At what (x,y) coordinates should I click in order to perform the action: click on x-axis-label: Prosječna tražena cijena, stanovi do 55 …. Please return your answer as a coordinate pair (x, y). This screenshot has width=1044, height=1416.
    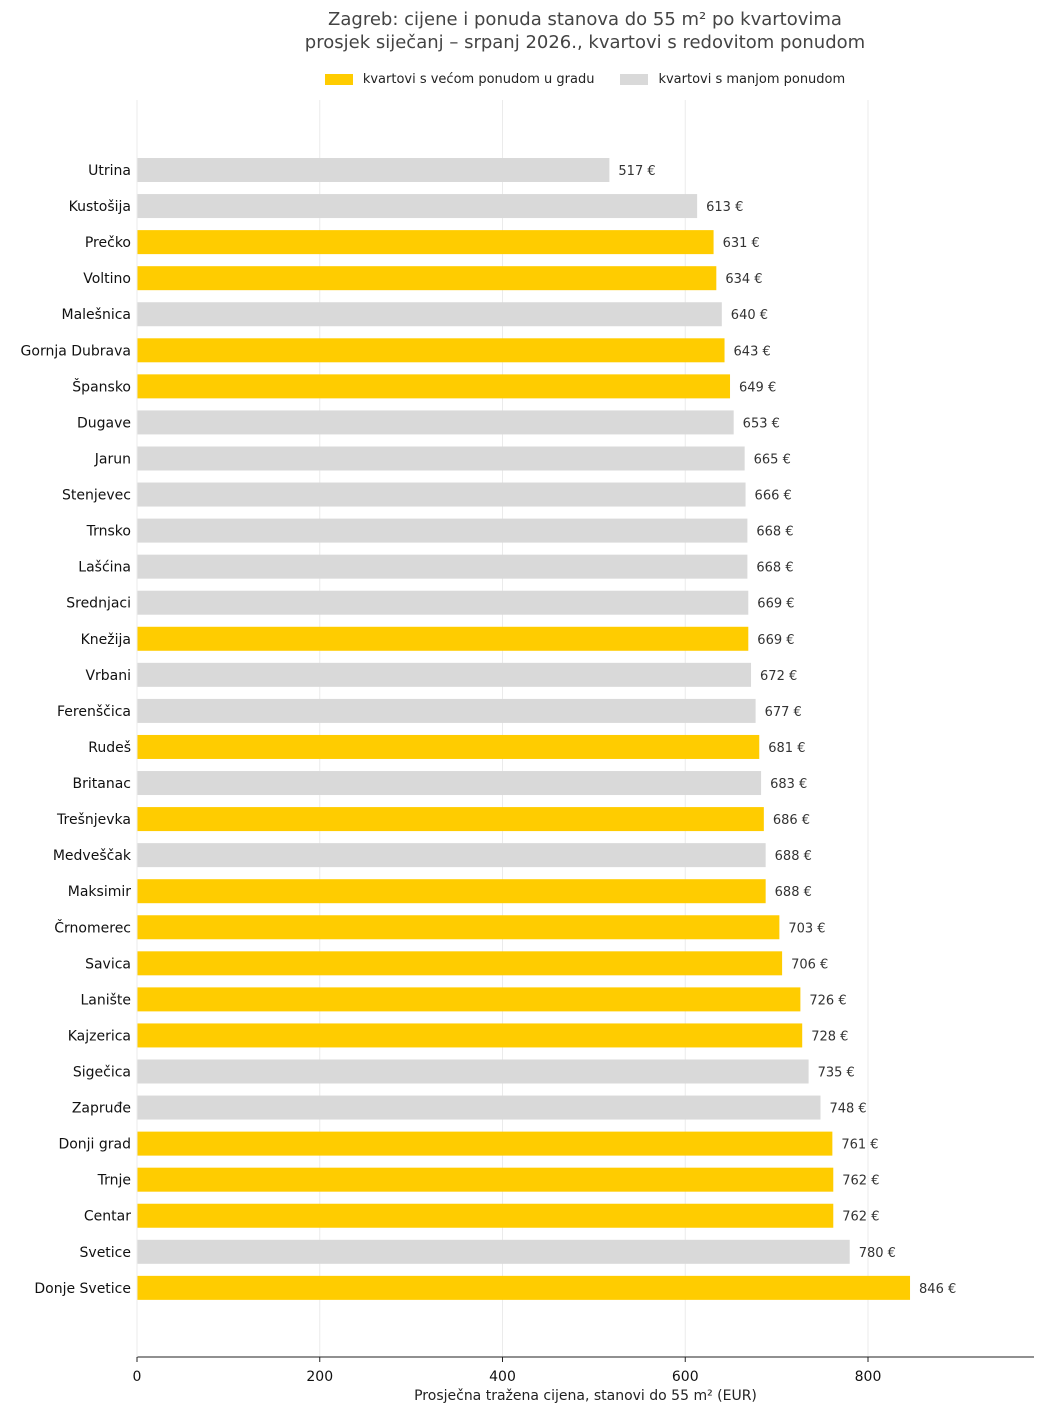
    Looking at the image, I should click on (585, 1396).